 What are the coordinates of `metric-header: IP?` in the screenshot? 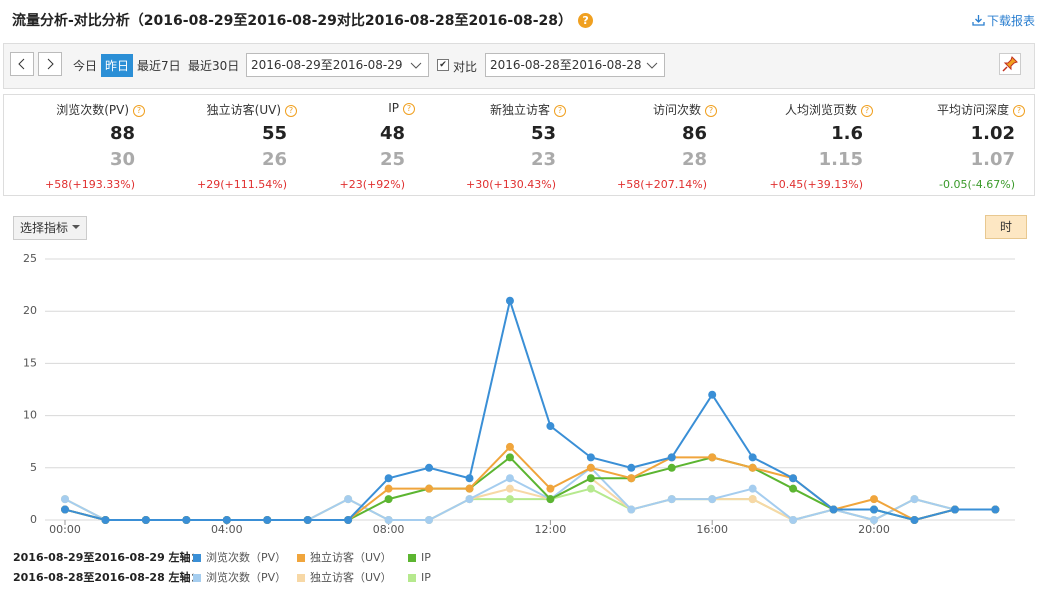 It's located at (401, 108).